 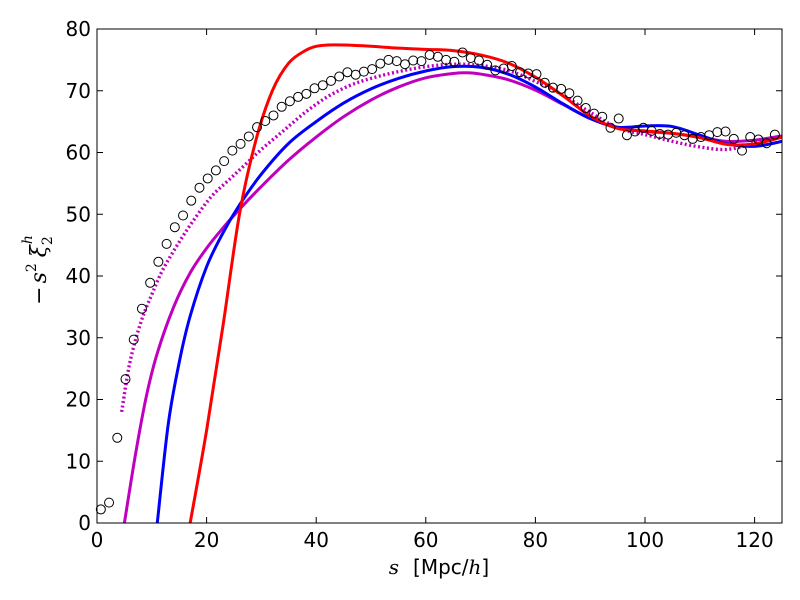 I want to click on y-axis-s-exponent: 2, so click(x=32, y=267).